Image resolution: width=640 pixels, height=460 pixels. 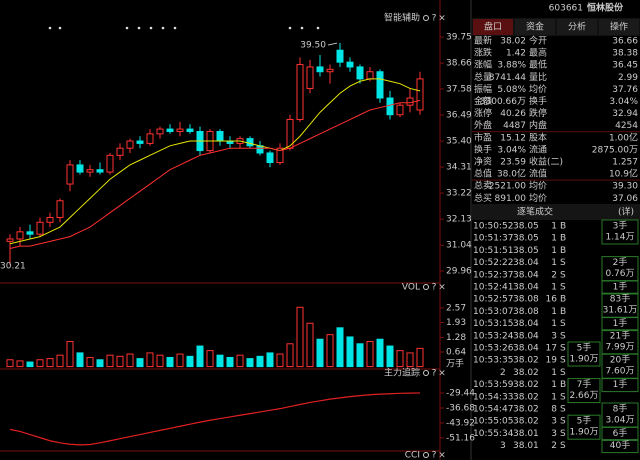 I want to click on tab-label: 盘口, so click(x=493, y=27).